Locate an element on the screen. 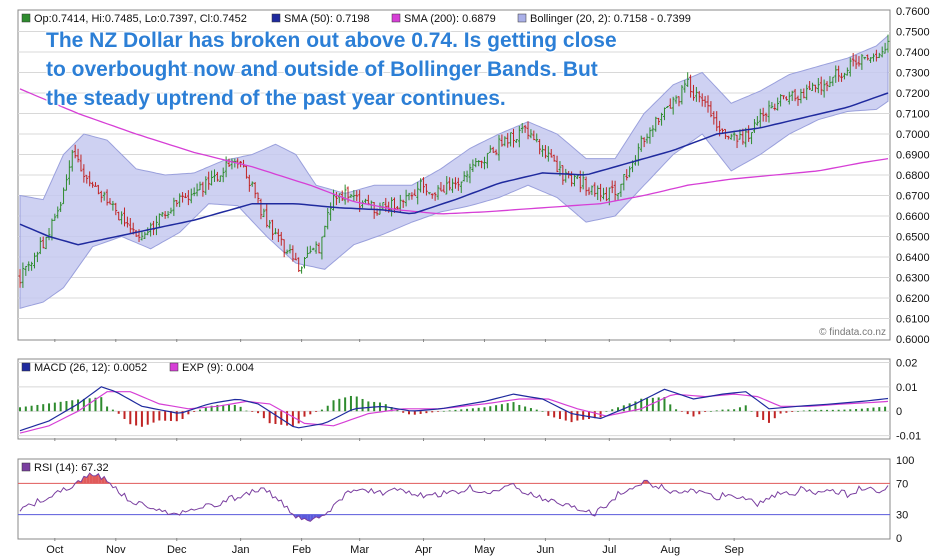 This screenshot has height=560, width=940. price-y-tick: 0.6400 is located at coordinates (913, 258).